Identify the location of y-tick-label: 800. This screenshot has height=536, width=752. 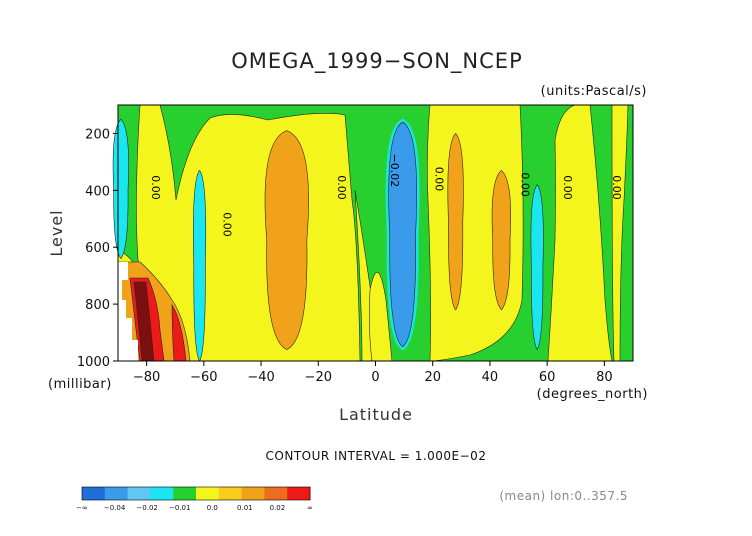
(97, 305).